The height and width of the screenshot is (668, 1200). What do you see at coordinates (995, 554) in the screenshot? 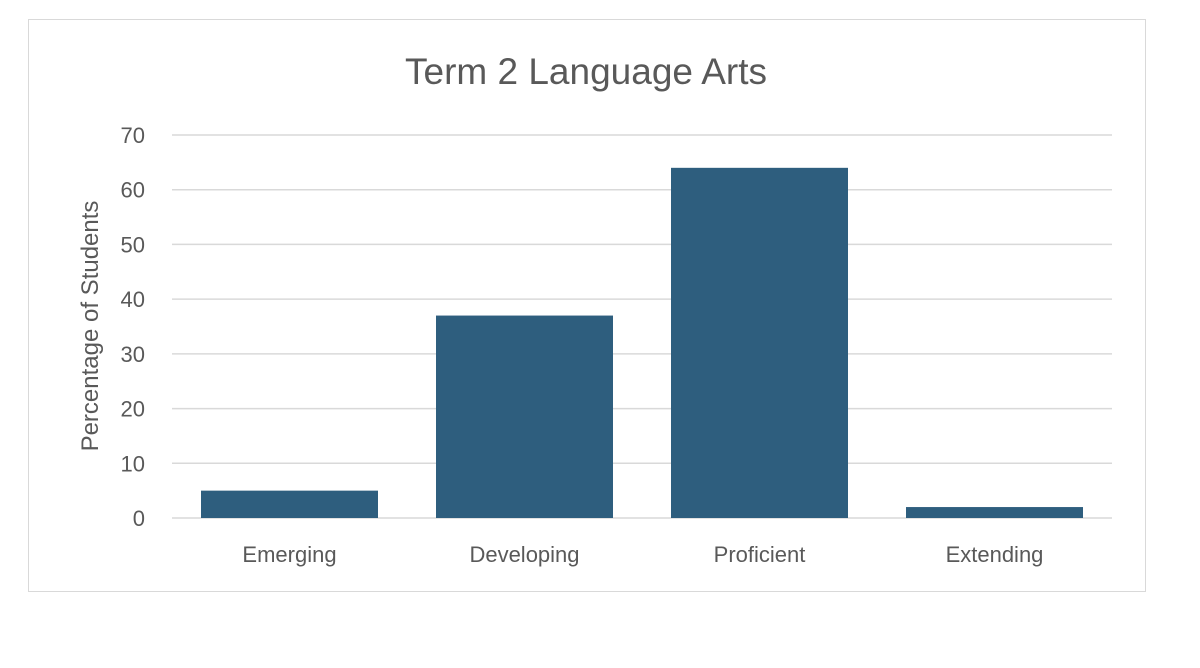
I see `x-tick-label: Extending` at bounding box center [995, 554].